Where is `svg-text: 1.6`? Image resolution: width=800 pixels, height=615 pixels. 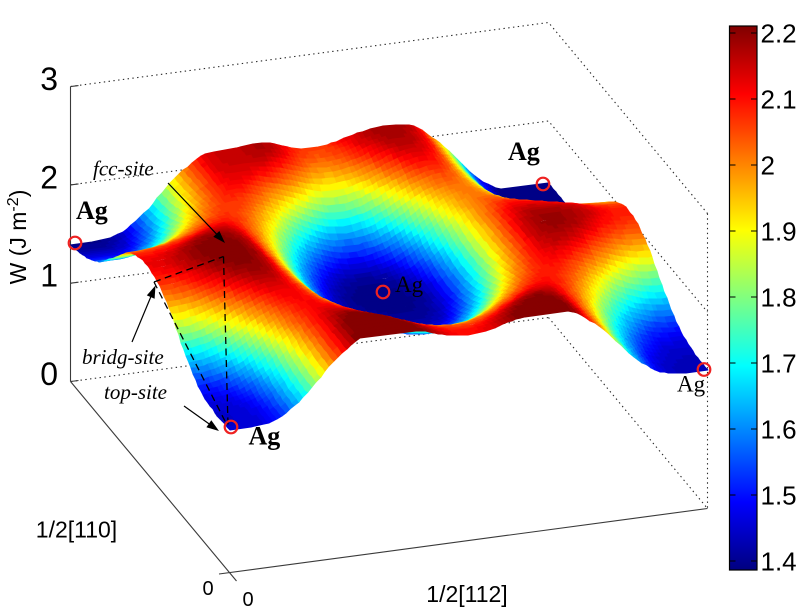
svg-text: 1.6 is located at coordinates (779, 430).